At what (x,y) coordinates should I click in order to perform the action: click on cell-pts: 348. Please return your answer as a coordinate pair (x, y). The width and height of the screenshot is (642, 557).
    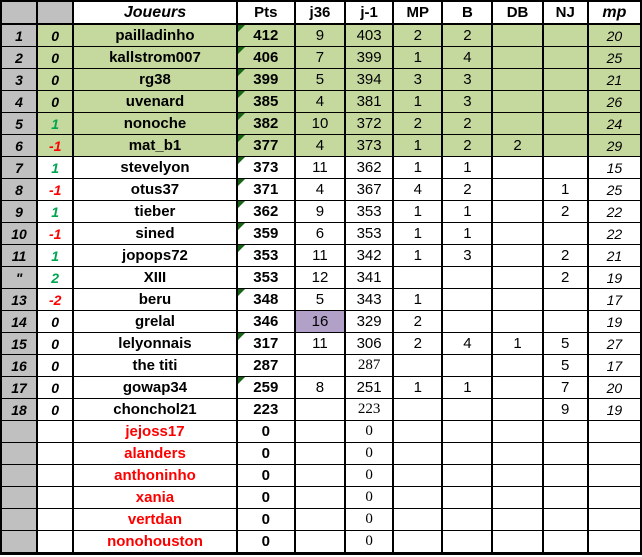
    Looking at the image, I should click on (265, 299).